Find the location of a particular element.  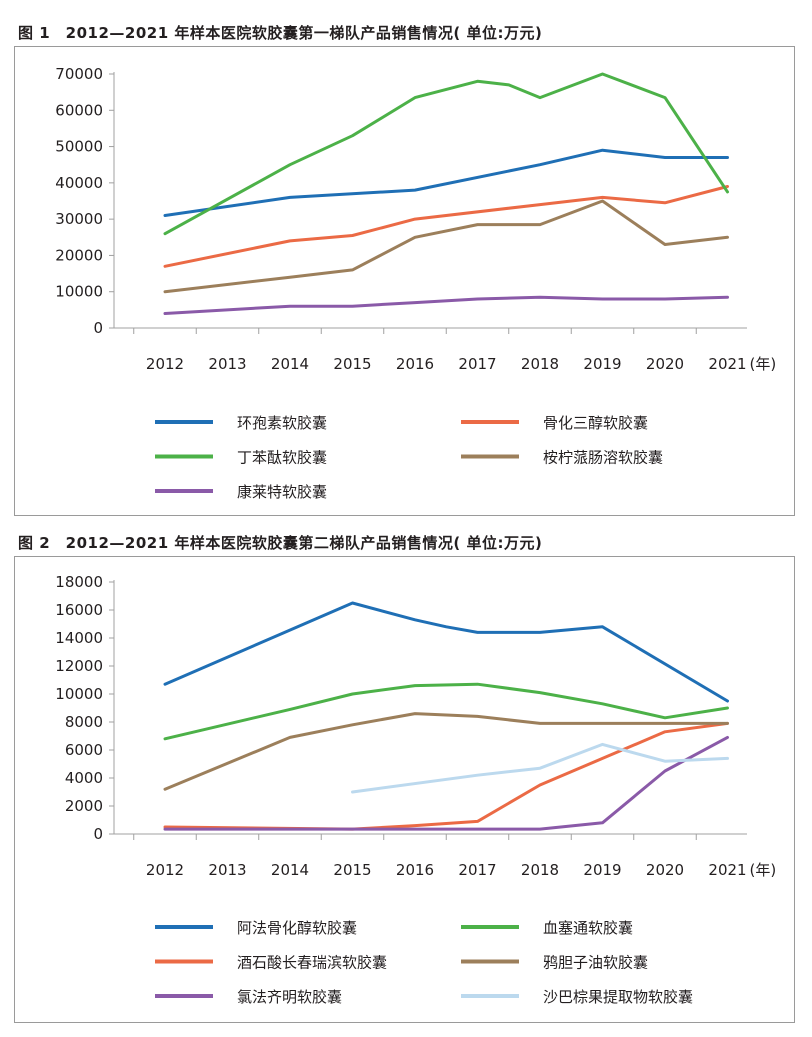

figure2-y-tick-label: 14000 is located at coordinates (79, 638).